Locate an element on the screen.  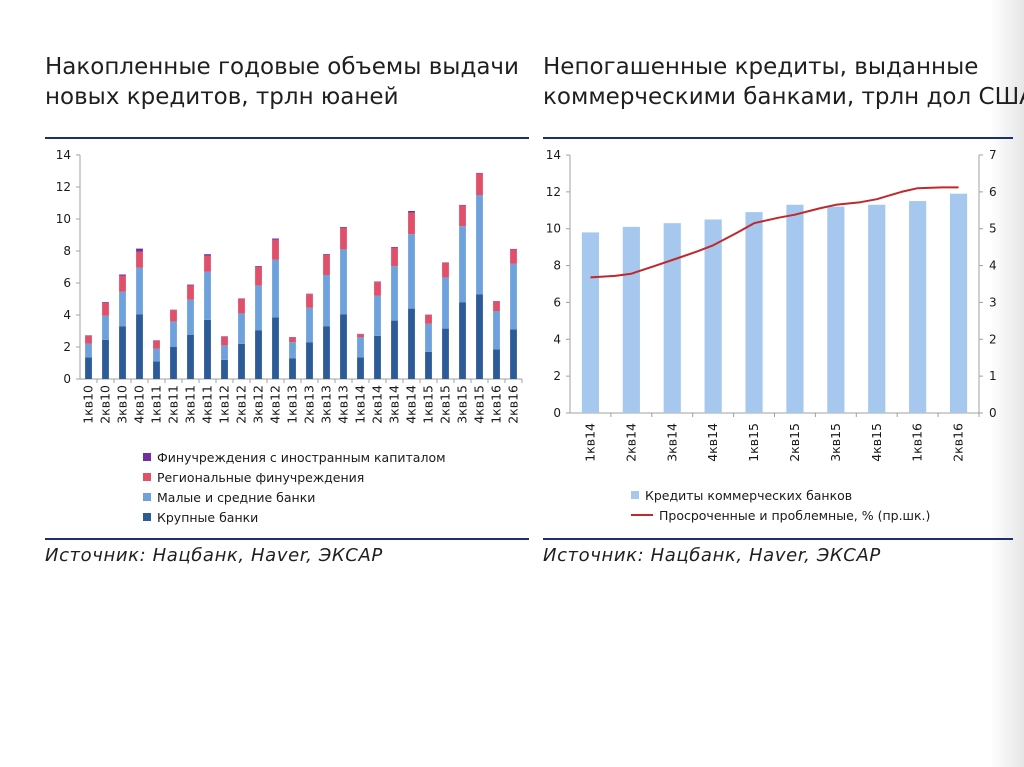
x-tick-label: 1кв13 is located at coordinates (292, 404).